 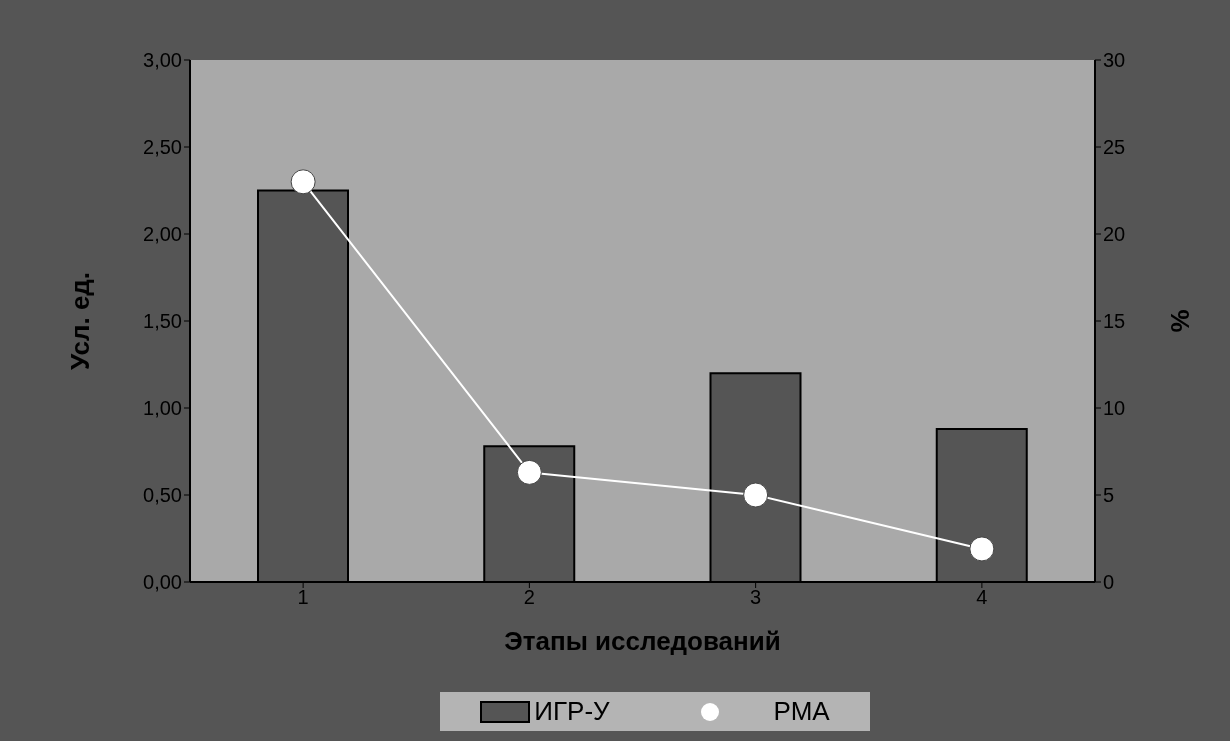 I want to click on y2-tick-label: 15, so click(x=1114, y=321).